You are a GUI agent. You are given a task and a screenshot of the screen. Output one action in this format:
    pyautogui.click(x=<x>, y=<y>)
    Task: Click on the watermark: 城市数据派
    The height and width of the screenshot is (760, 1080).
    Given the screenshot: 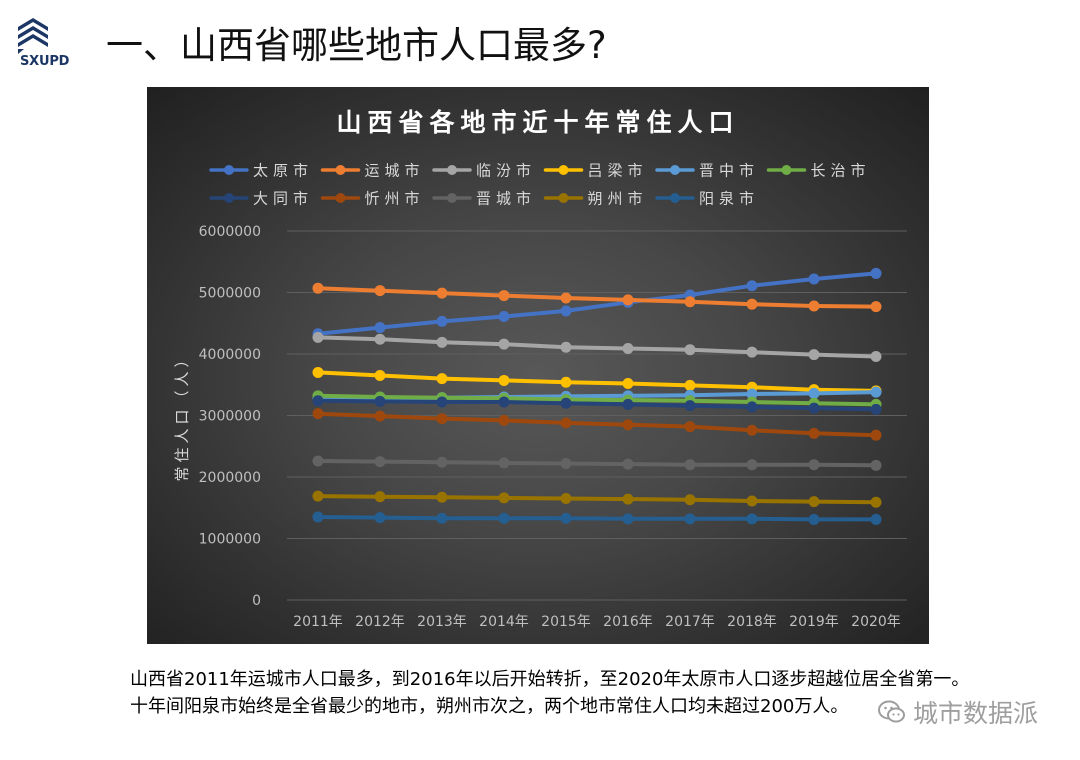 What is the action you would take?
    pyautogui.click(x=958, y=712)
    